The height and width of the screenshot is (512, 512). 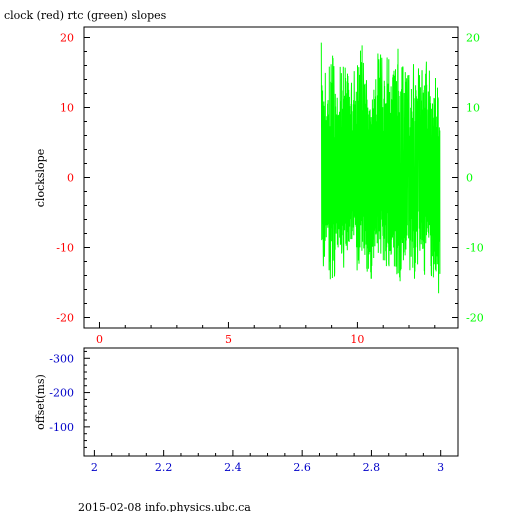 What do you see at coordinates (164, 506) in the screenshot?
I see `footer-credit: 2015-02-08 info.physics.ubc.ca` at bounding box center [164, 506].